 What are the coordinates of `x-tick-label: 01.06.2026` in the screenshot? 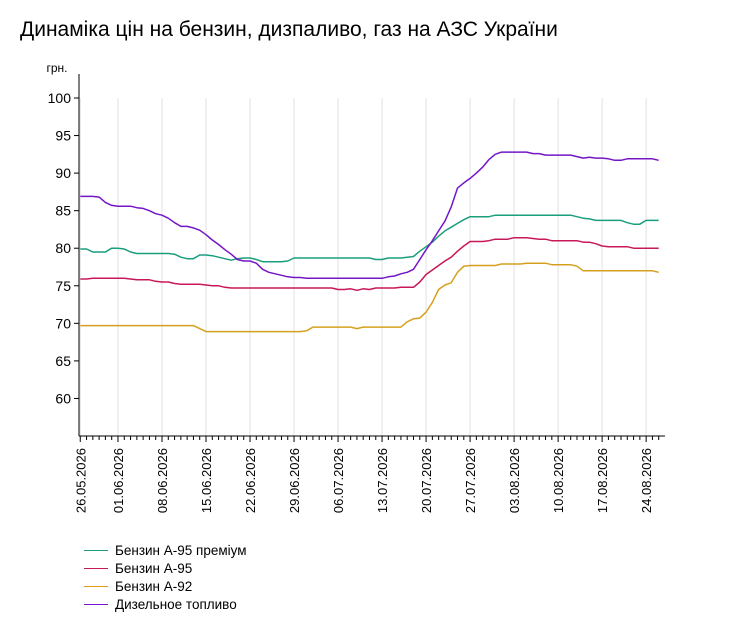 It's located at (118, 480).